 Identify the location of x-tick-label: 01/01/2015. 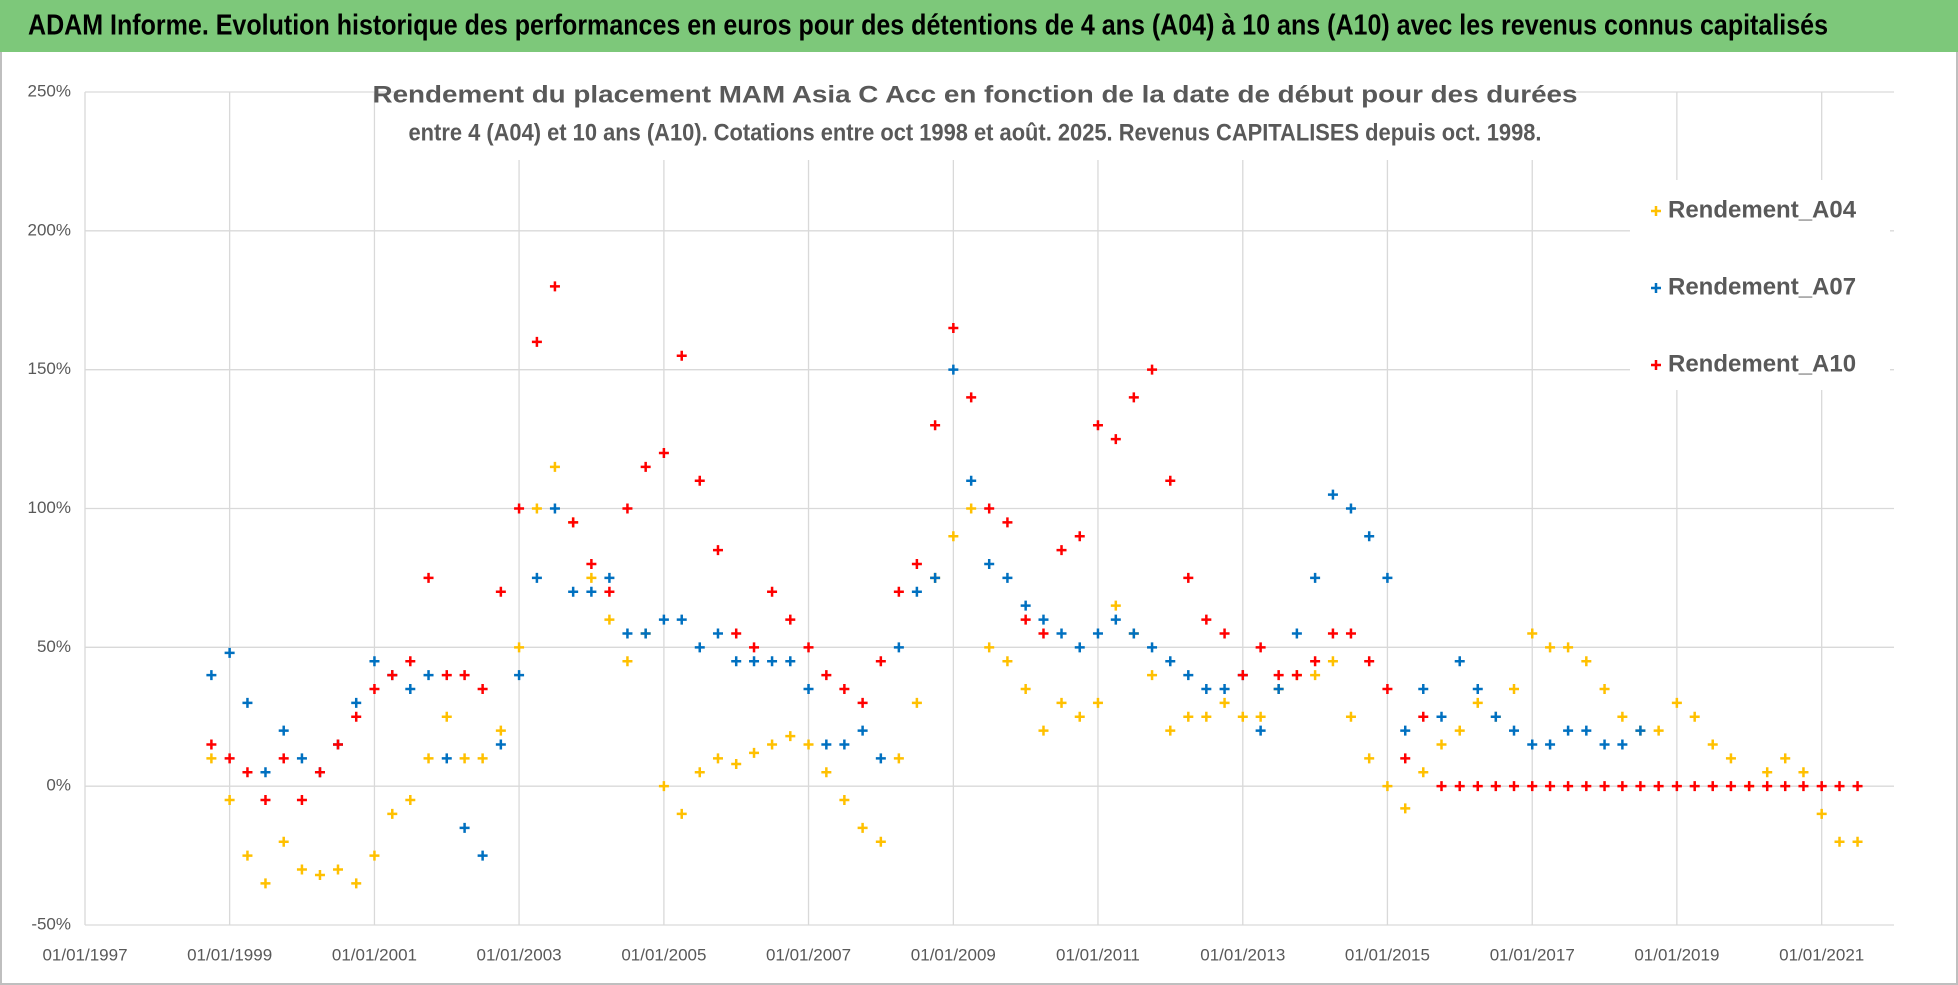
(1387, 954).